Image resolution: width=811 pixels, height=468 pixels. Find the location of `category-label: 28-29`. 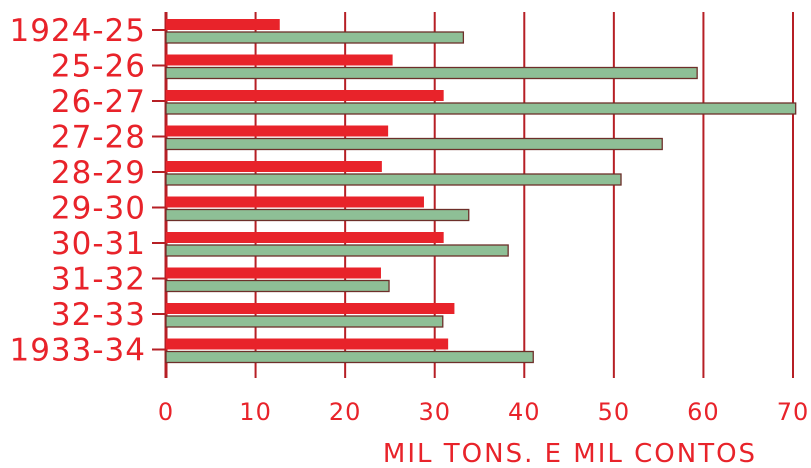

category-label: 28-29 is located at coordinates (98, 173).